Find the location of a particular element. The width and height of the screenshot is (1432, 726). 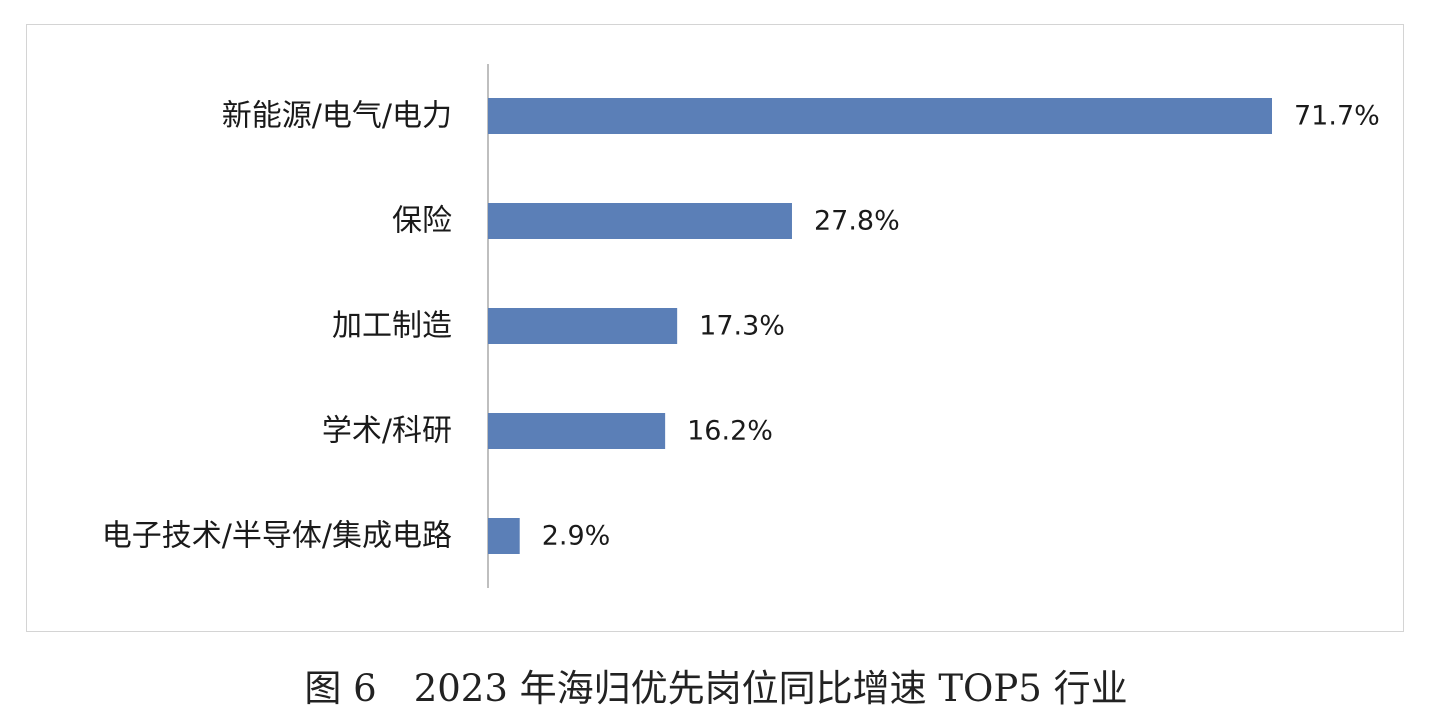

category-label-1: 保险 is located at coordinates (422, 221).